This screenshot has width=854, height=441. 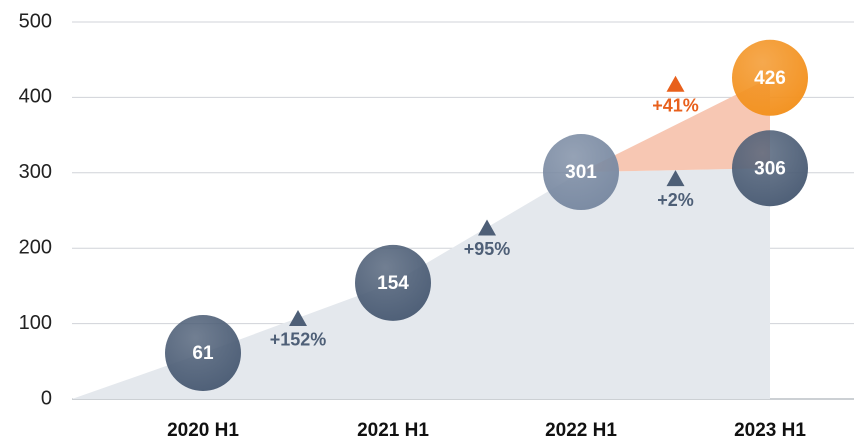 I want to click on value-label: 61, so click(x=203, y=353).